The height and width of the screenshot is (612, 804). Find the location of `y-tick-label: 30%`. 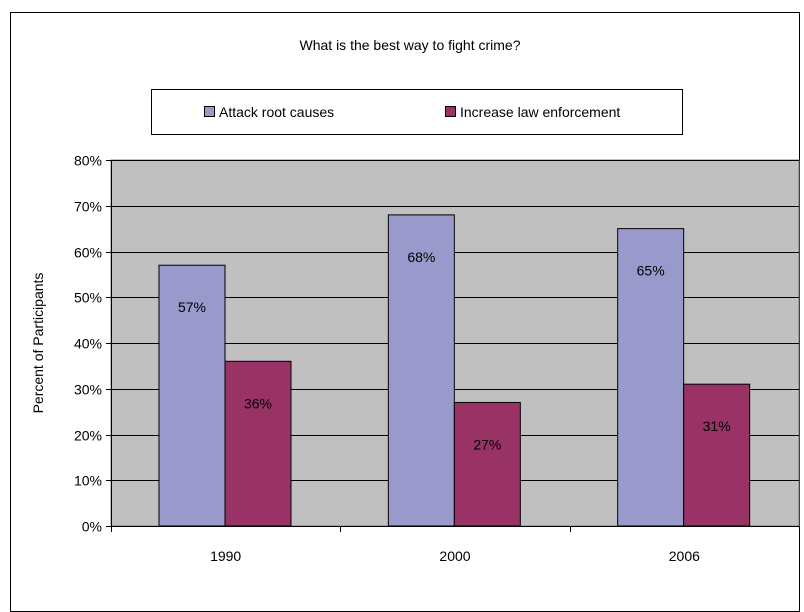

y-tick-label: 30% is located at coordinates (88, 390).